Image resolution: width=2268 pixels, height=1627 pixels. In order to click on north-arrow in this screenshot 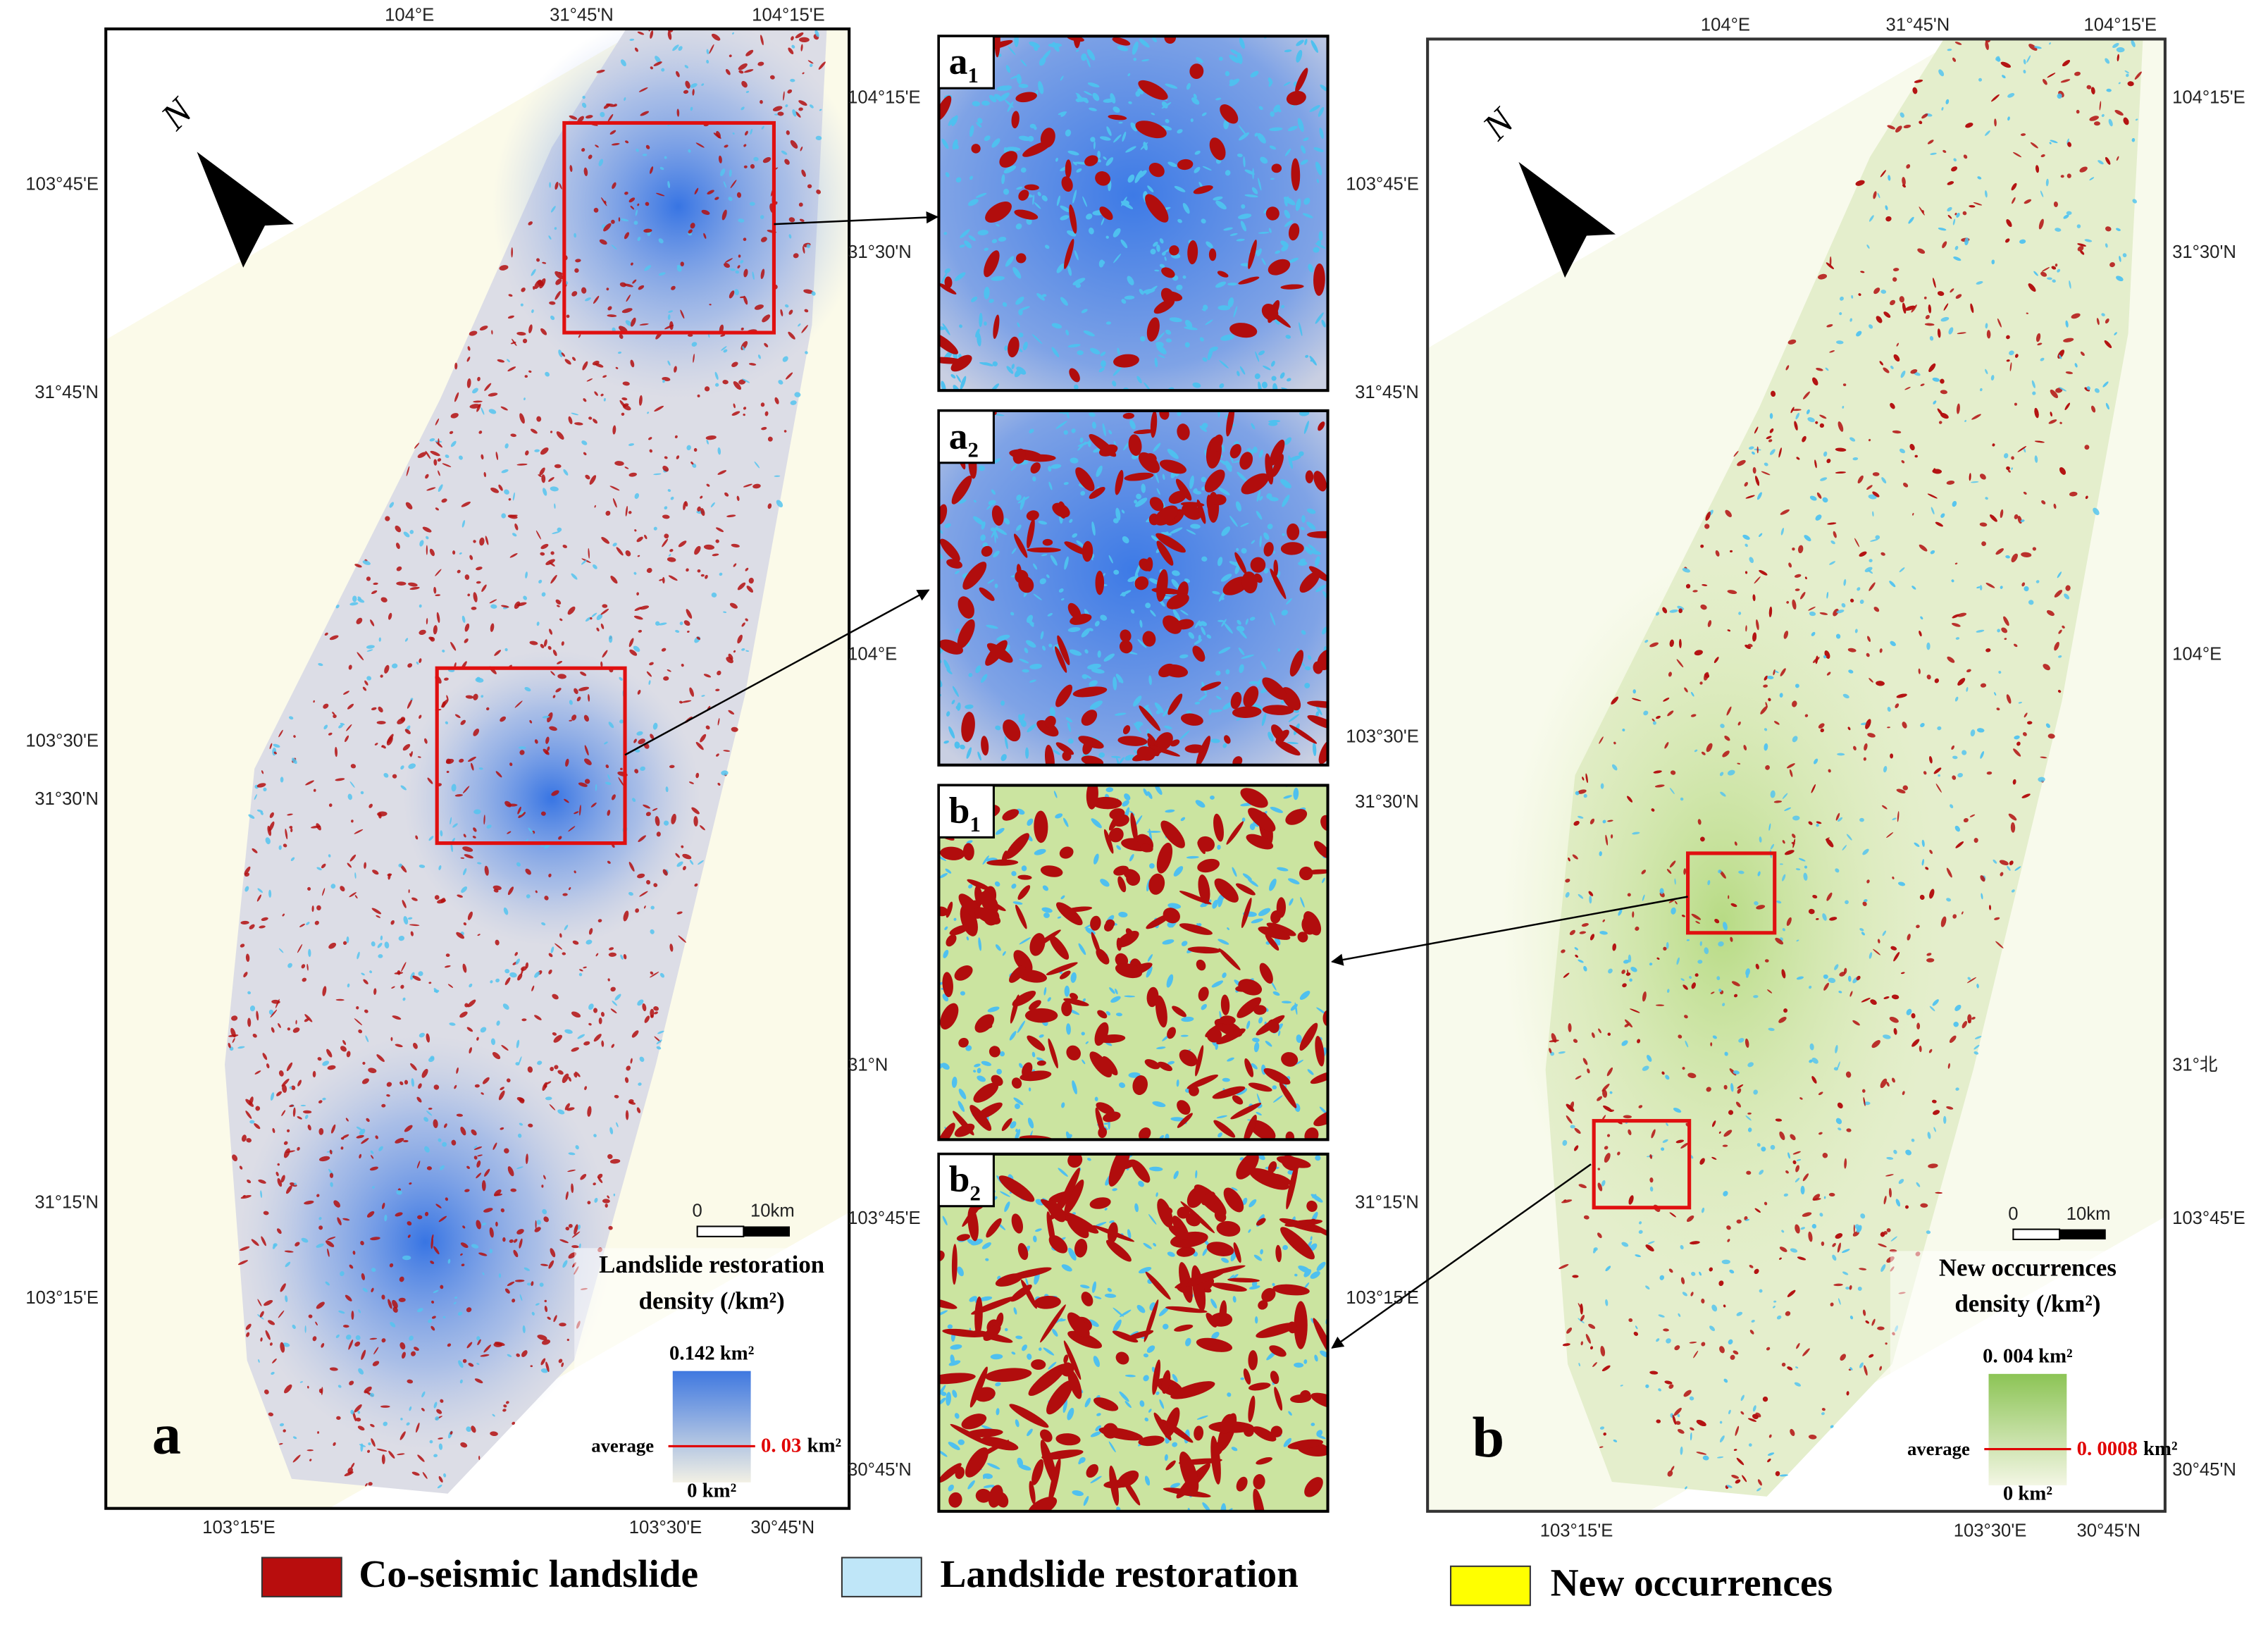, I will do `click(1567, 219)`.